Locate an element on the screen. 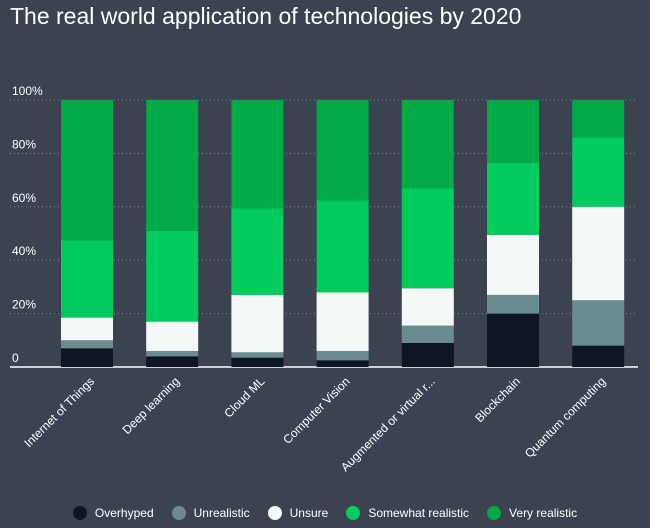 This screenshot has height=528, width=650. legend-item-somewhat-realistic: Somewhat realistic is located at coordinates (407, 513).